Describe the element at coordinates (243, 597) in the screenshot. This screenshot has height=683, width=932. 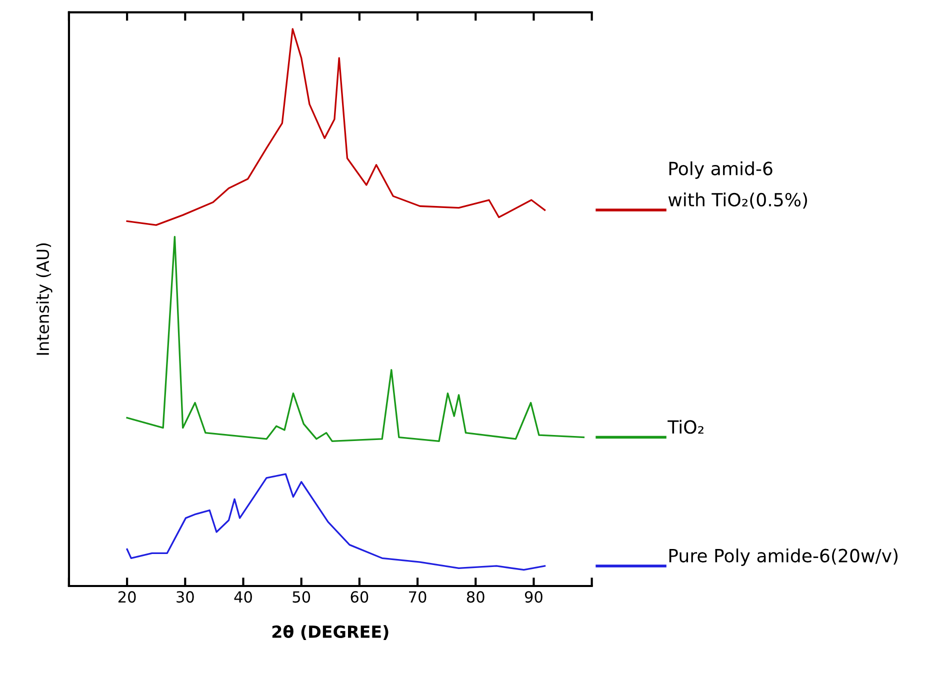
I see `x-tick-label: 40` at that location.